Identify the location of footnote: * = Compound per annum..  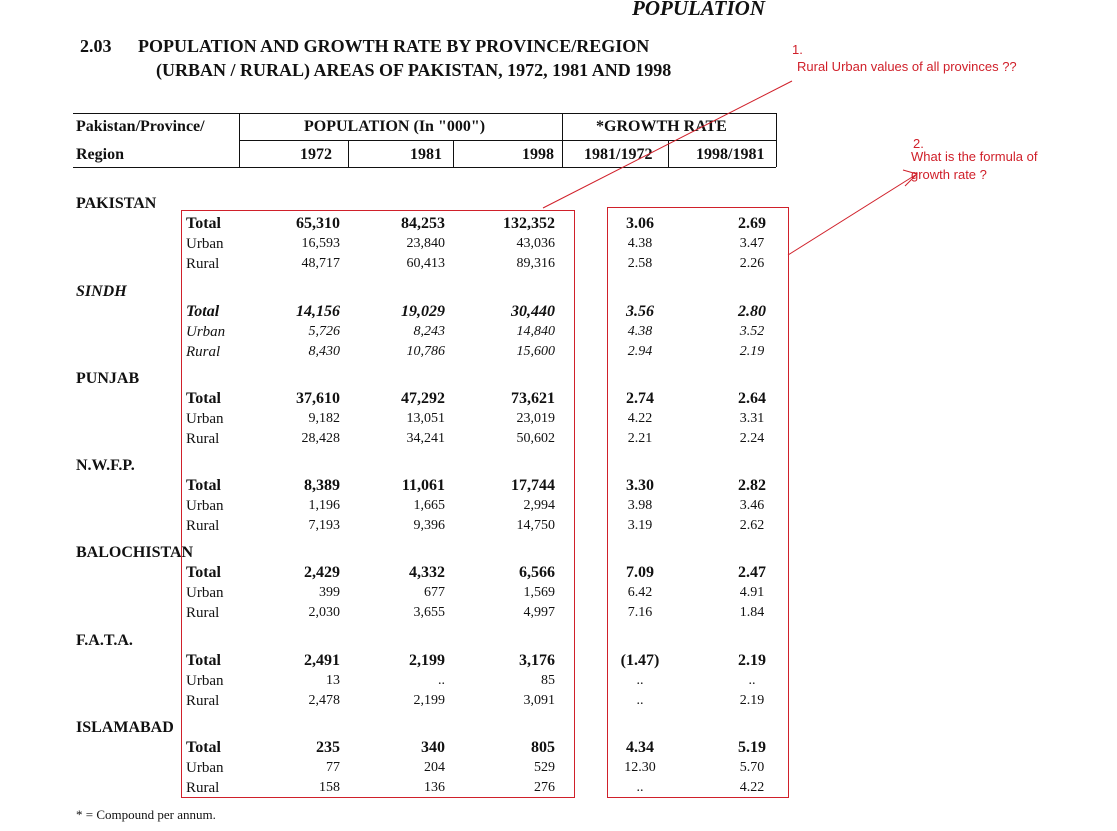
(146, 814).